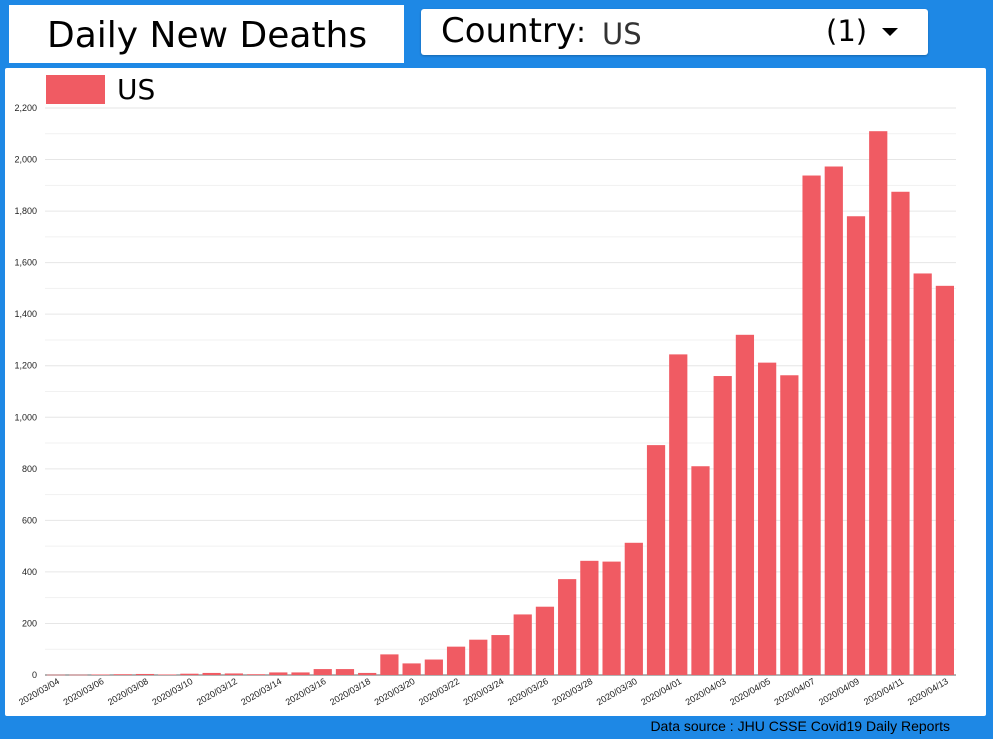 This screenshot has width=993, height=739. Describe the element at coordinates (883, 691) in the screenshot. I see `x-tick-label: 2020/04/11` at that location.